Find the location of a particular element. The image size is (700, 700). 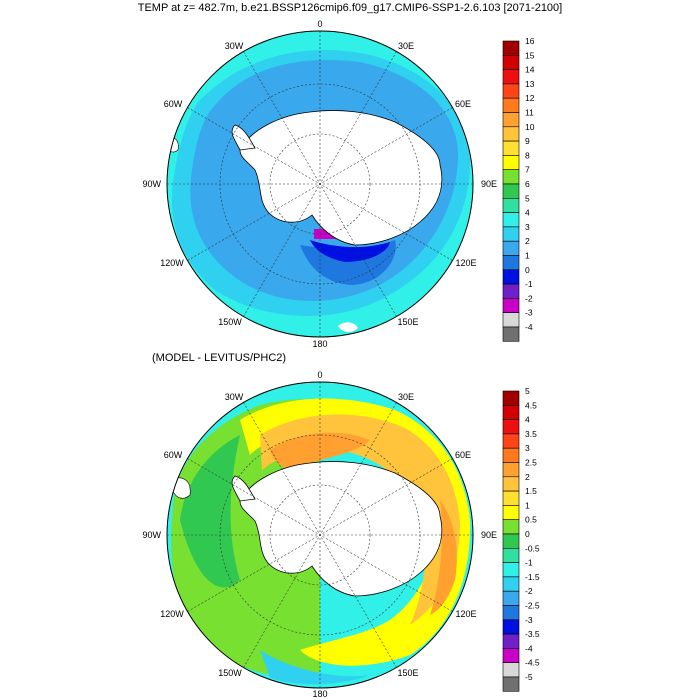

diff-darkorange-east is located at coordinates (443, 557).